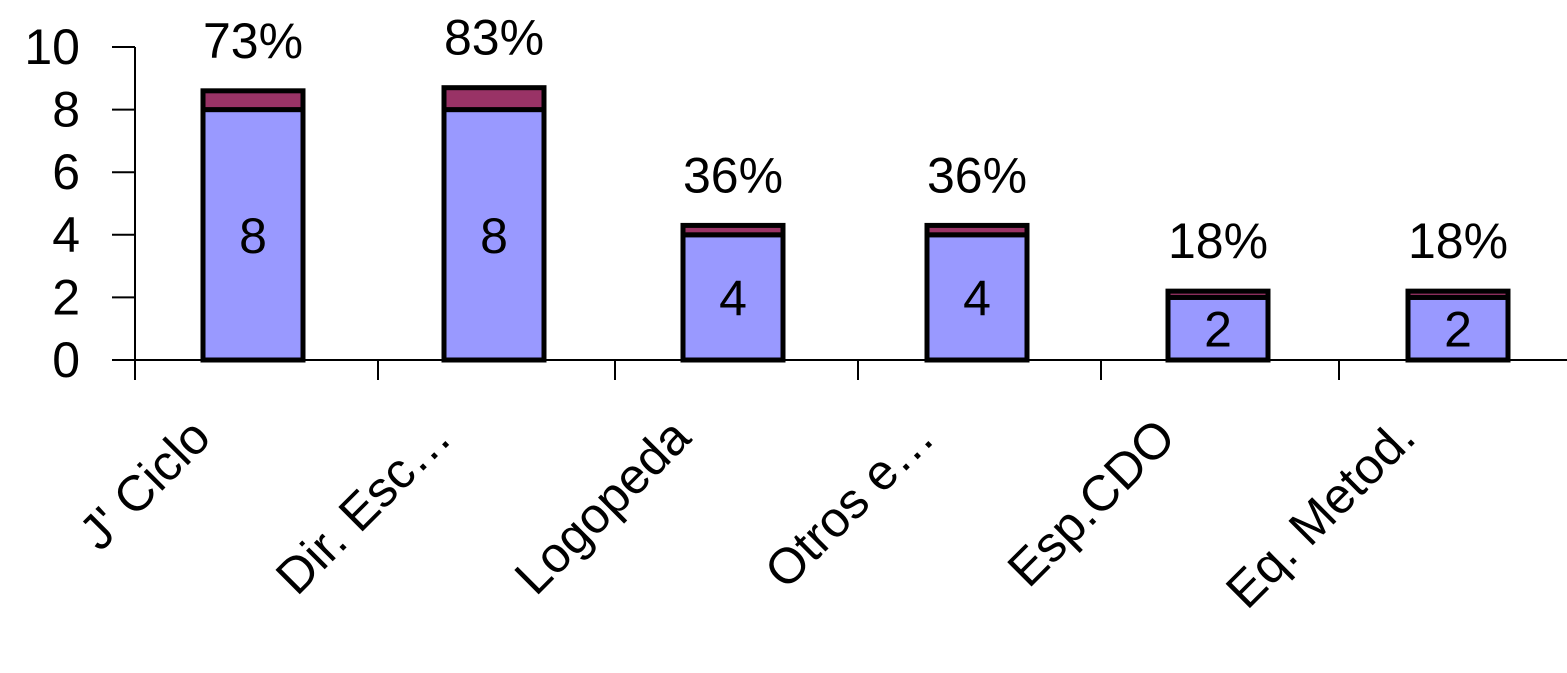 Image resolution: width=1567 pixels, height=673 pixels. Describe the element at coordinates (1091, 502) in the screenshot. I see `x-category-label: Esp.CDO` at that location.